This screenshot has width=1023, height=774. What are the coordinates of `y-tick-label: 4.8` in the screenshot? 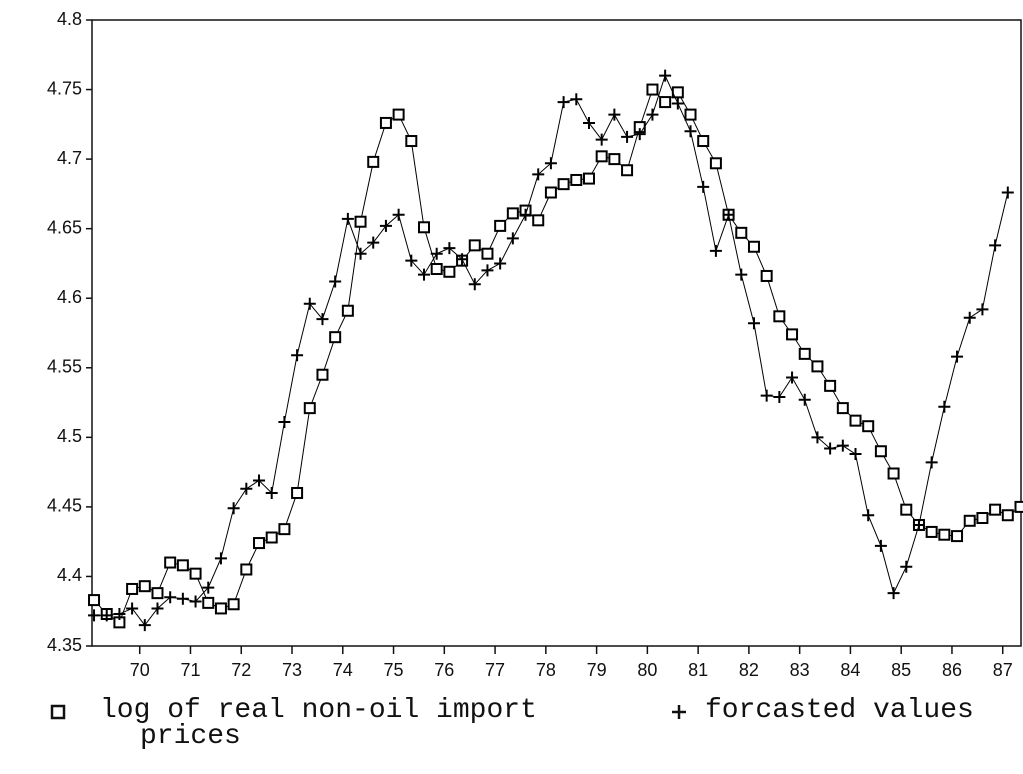 It's located at (69, 19).